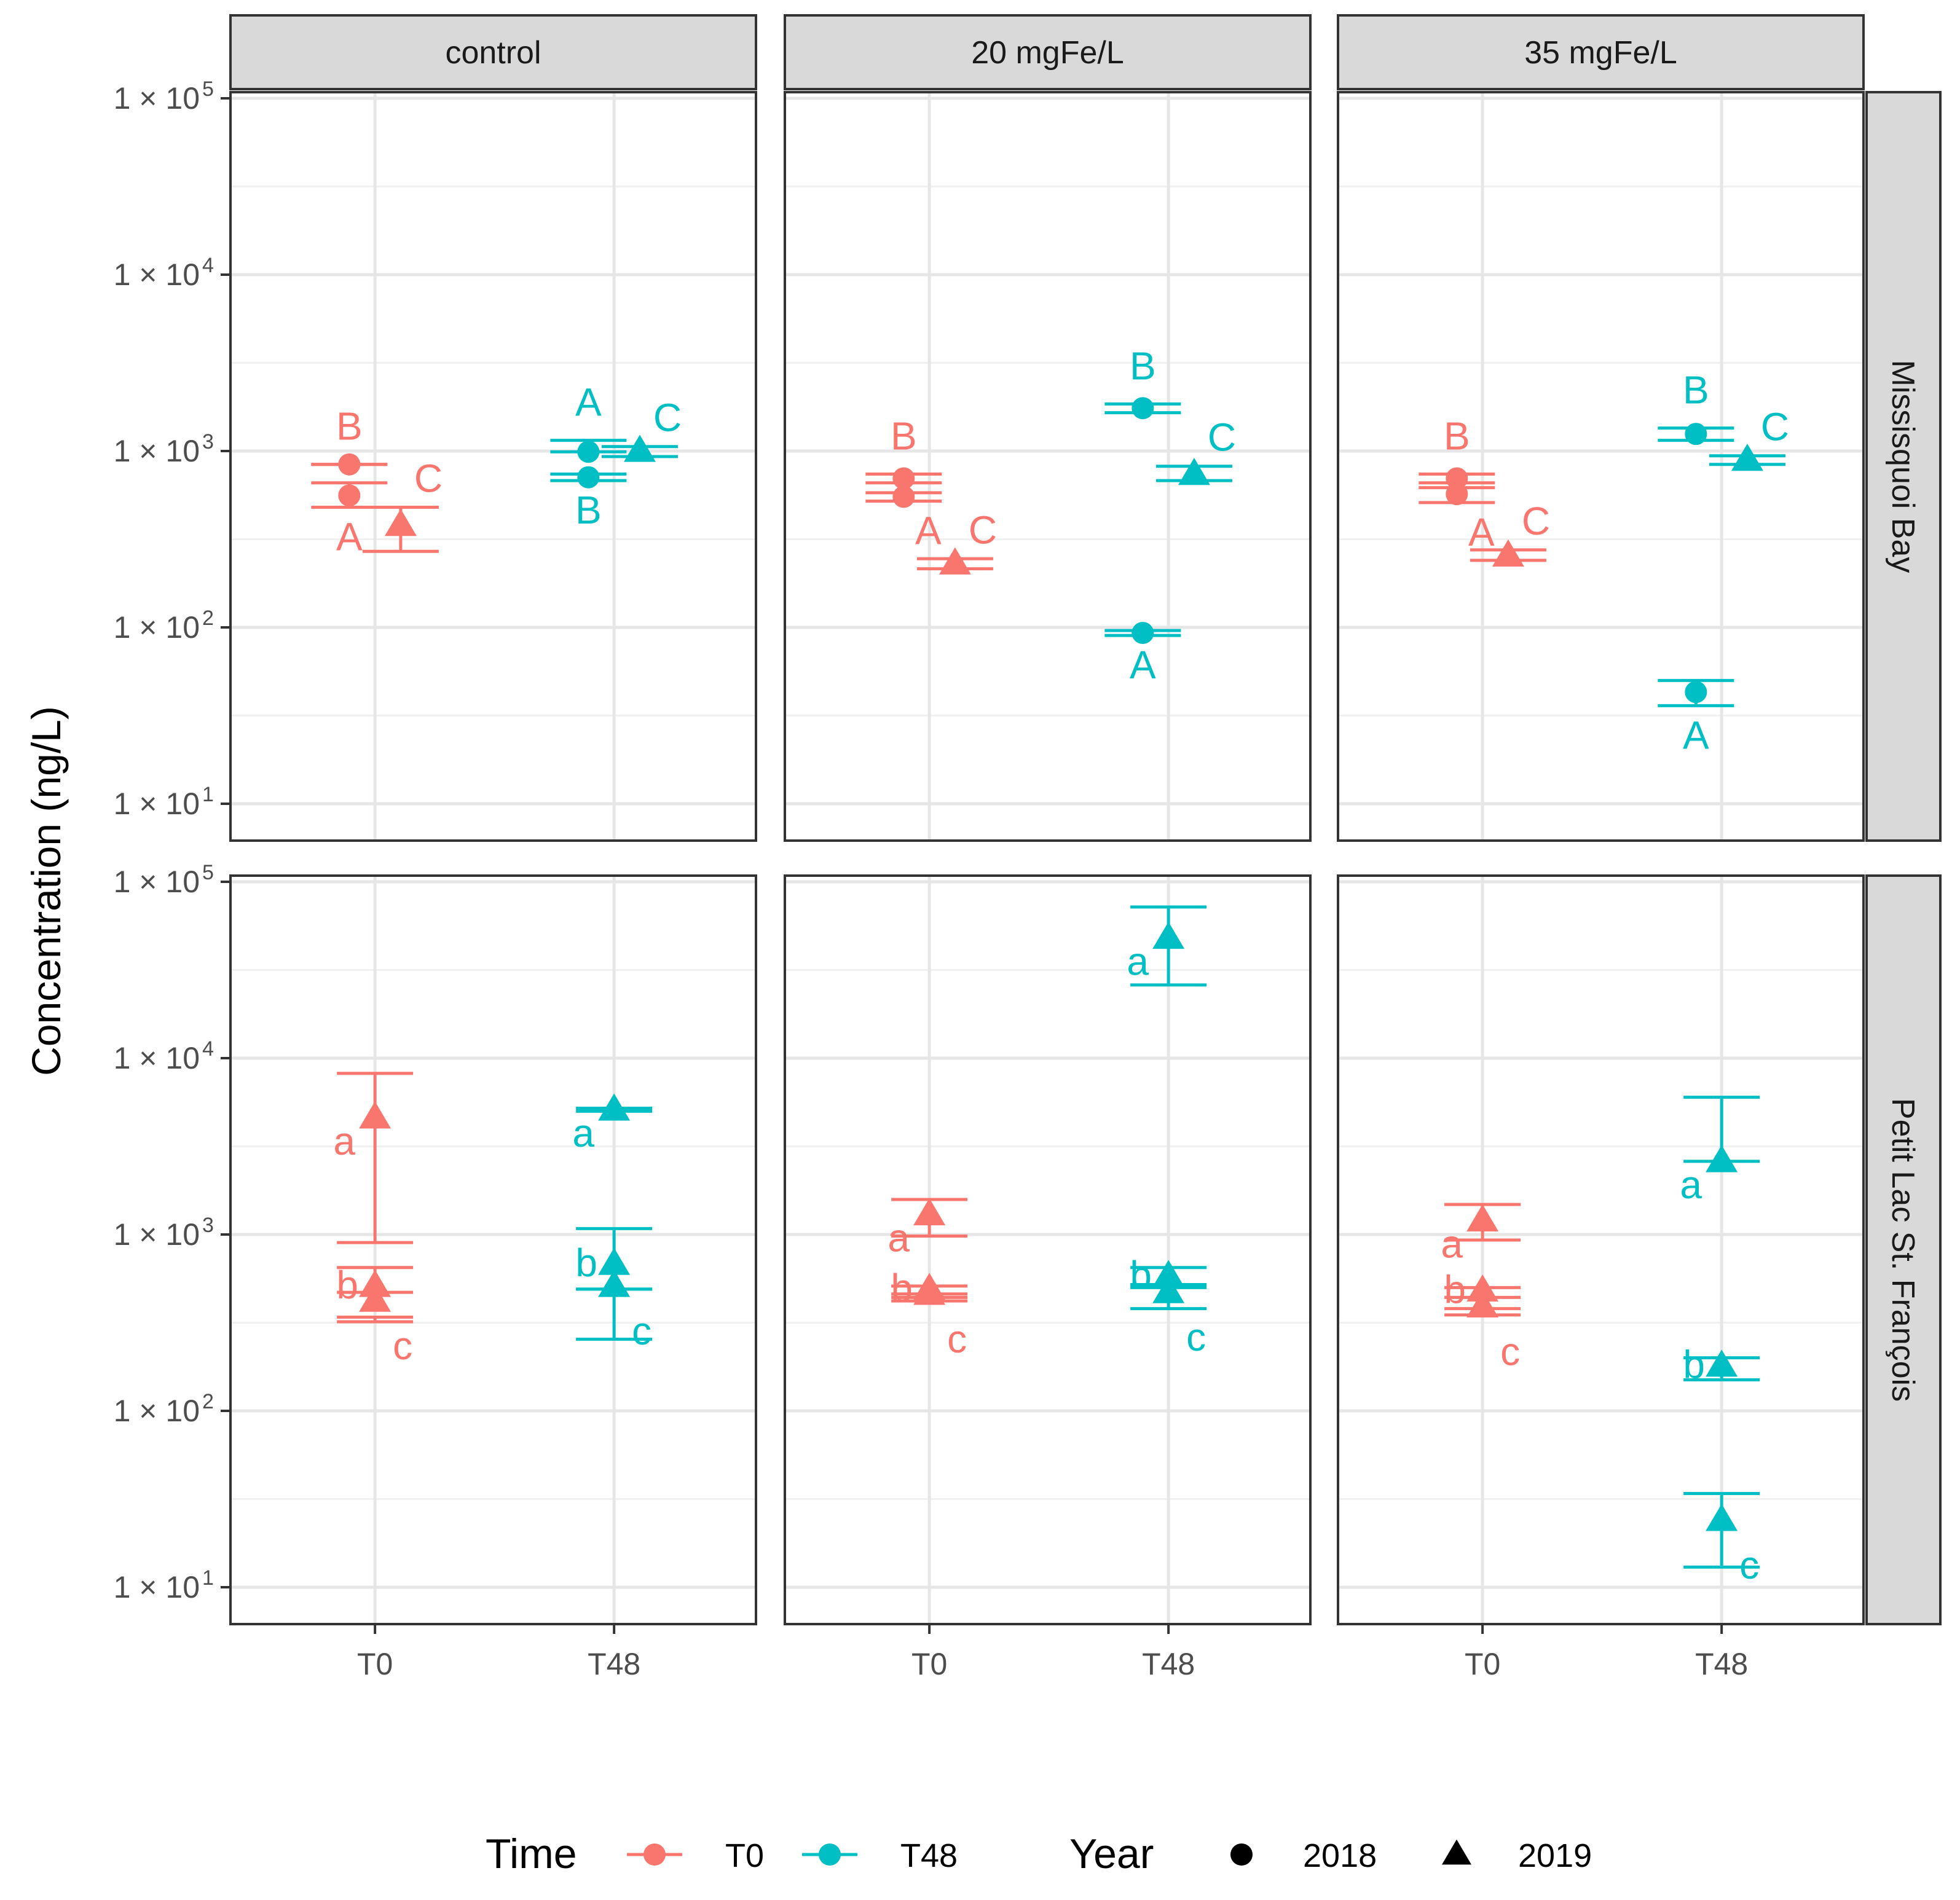  Describe the element at coordinates (1052, 1652) in the screenshot. I see `x-axis: T0 T48 T0 T48 T0 T48` at that location.